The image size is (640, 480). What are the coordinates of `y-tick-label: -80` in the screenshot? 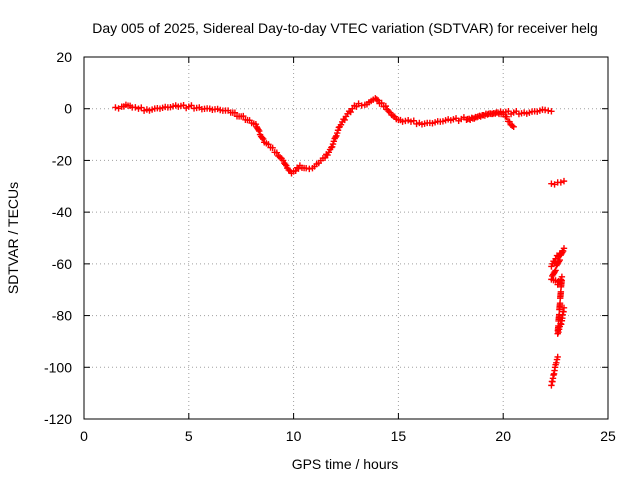 It's located at (62, 316).